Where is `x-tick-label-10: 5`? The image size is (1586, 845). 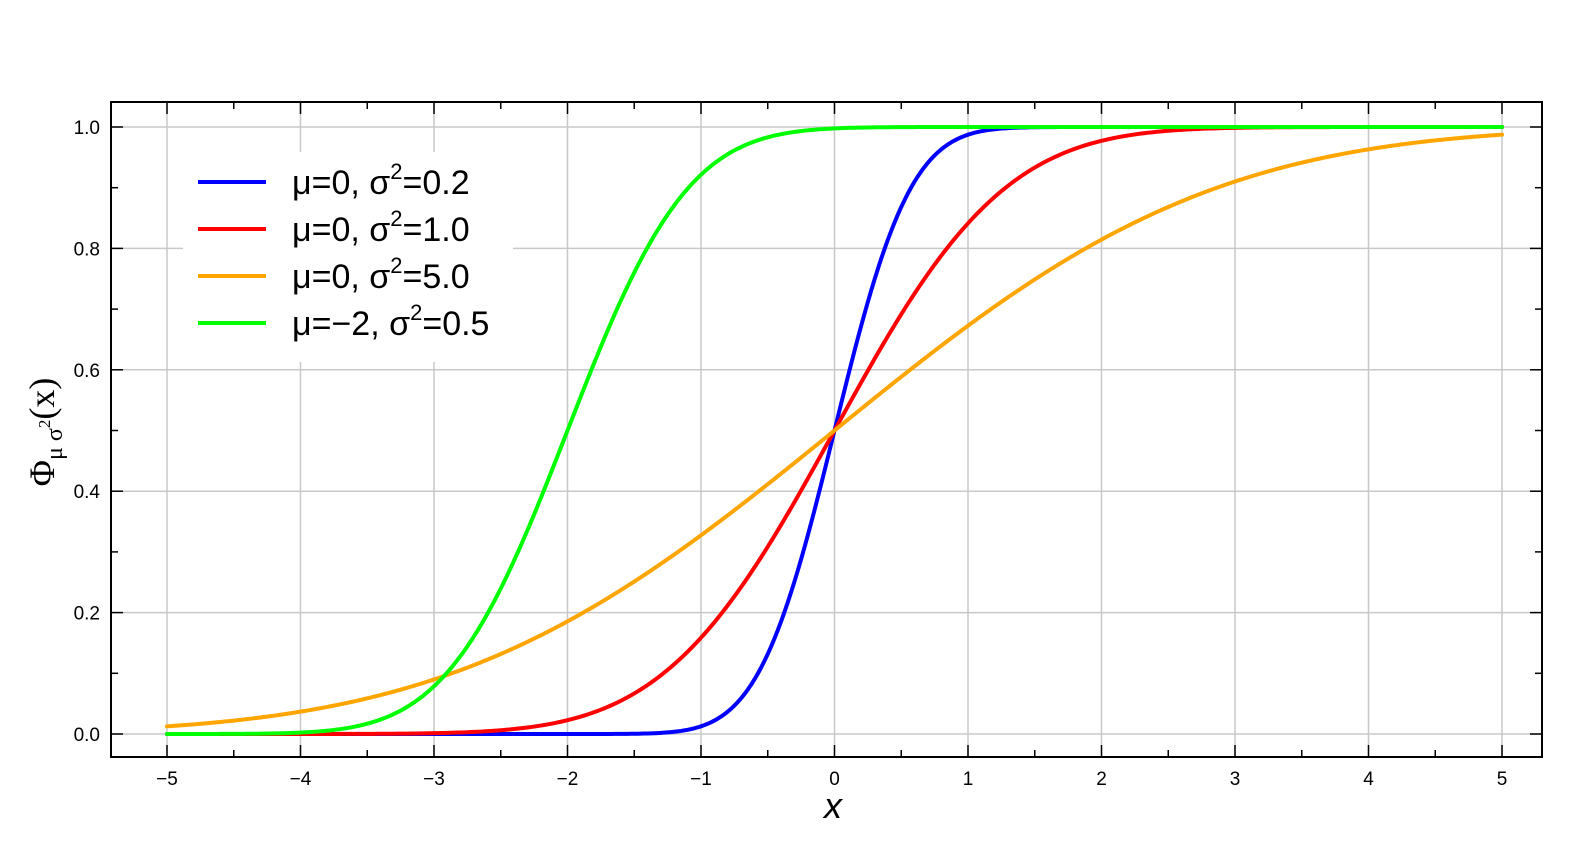 x-tick-label-10: 5 is located at coordinates (1502, 779).